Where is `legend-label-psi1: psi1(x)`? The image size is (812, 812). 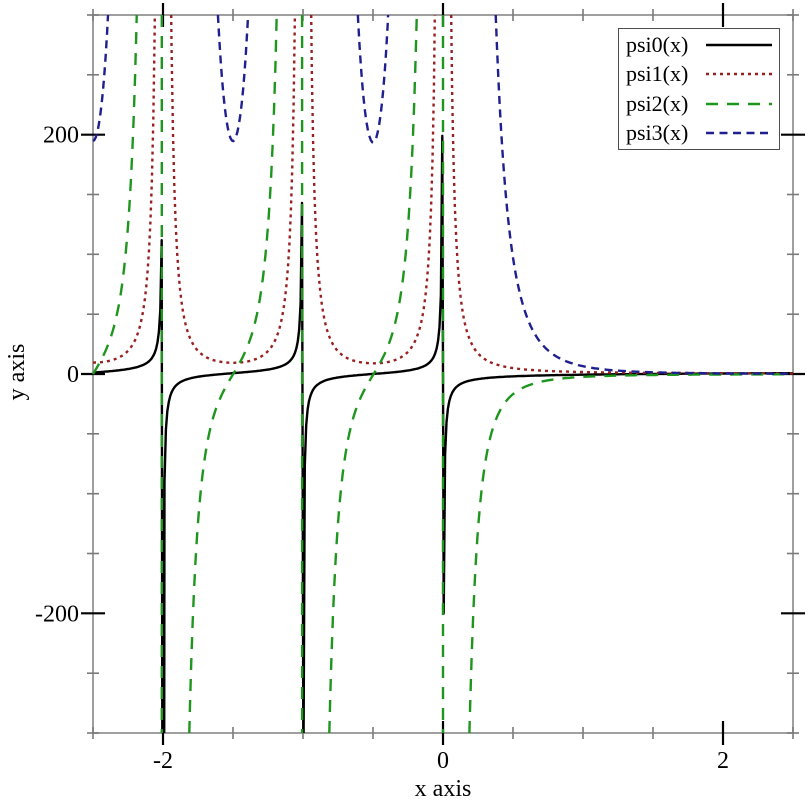 legend-label-psi1: psi1(x) is located at coordinates (657, 74).